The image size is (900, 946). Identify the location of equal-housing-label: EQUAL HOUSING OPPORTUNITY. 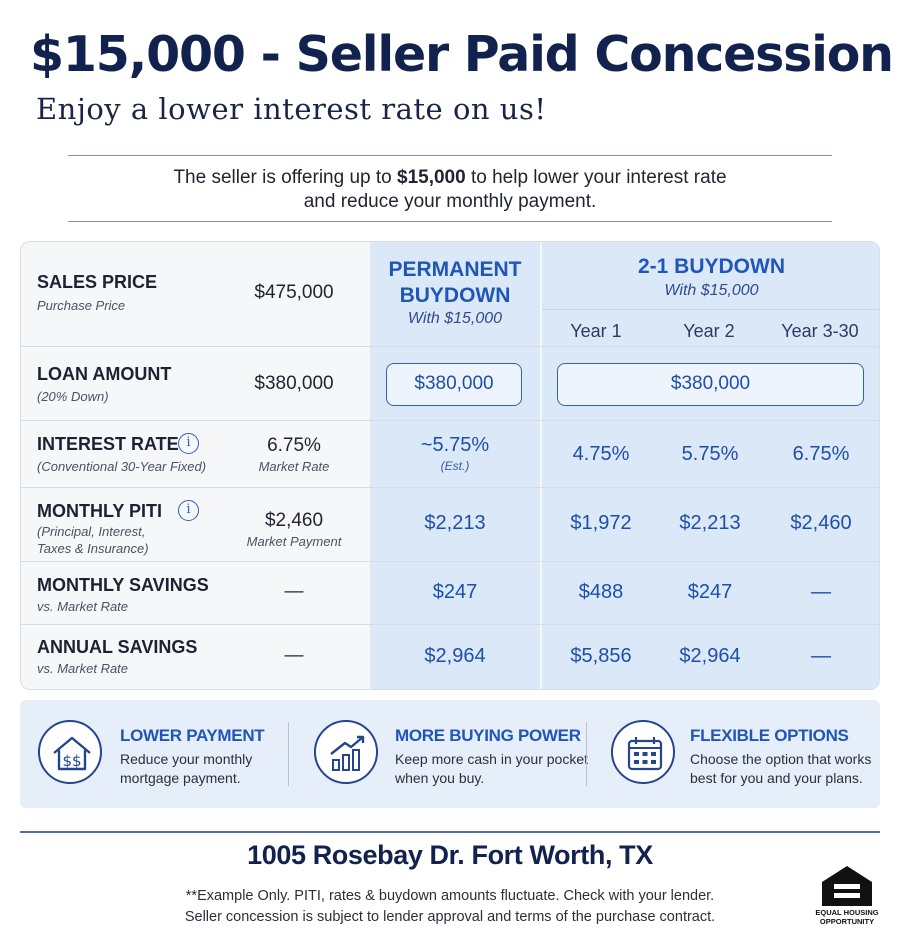
(847, 917).